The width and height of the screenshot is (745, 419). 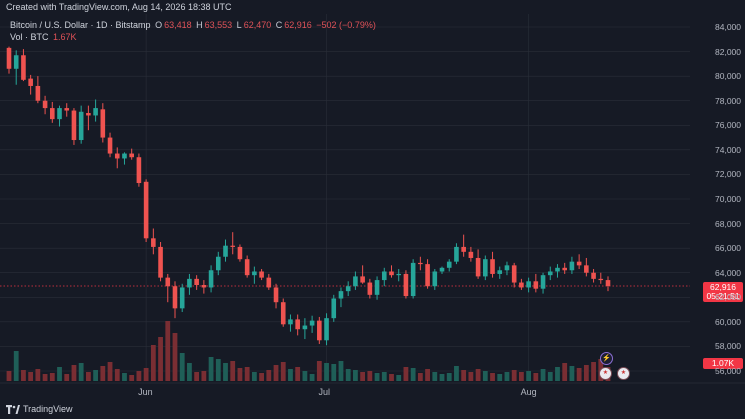 What do you see at coordinates (728, 371) in the screenshot?
I see `y-tick-label: 56,000` at bounding box center [728, 371].